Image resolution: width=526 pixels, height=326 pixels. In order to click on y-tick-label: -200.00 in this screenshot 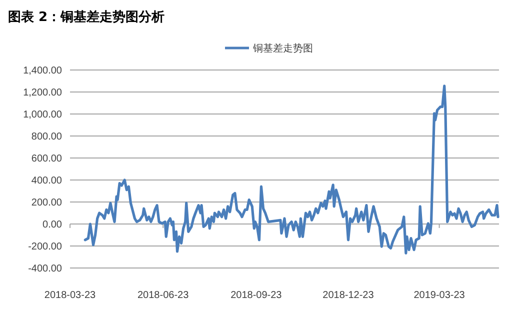, I will do `click(45, 247)`.